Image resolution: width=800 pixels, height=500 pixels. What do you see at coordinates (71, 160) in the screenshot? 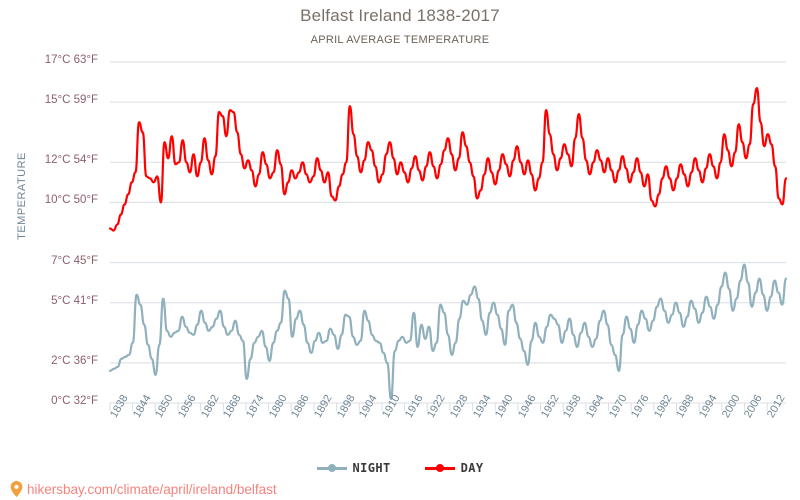
I see `y-axis-tick-label: 12°C 54°F` at bounding box center [71, 160].